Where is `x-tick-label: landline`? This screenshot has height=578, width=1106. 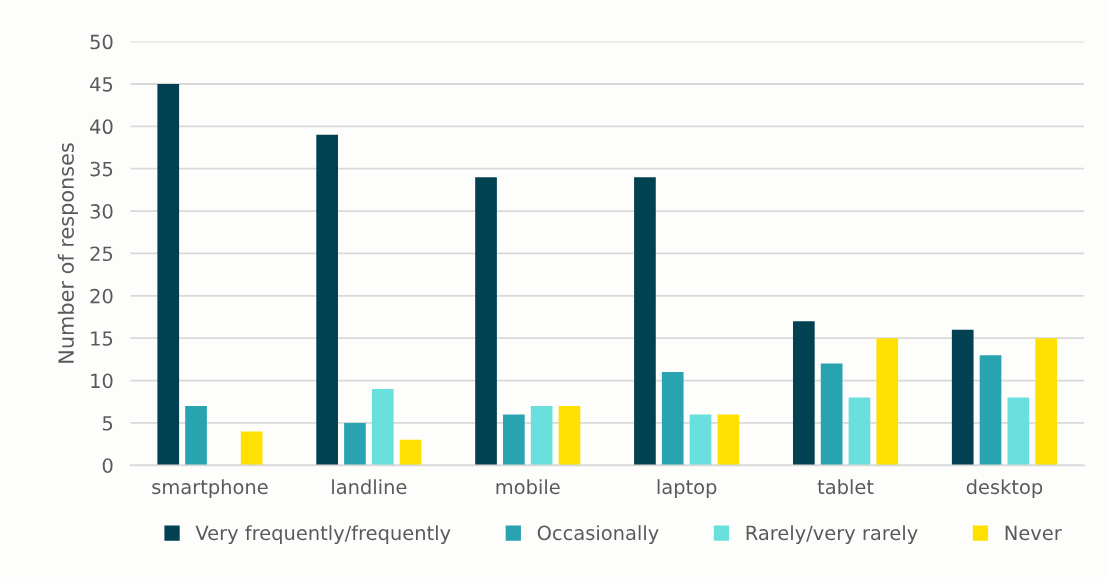 x-tick-label: landline is located at coordinates (369, 487).